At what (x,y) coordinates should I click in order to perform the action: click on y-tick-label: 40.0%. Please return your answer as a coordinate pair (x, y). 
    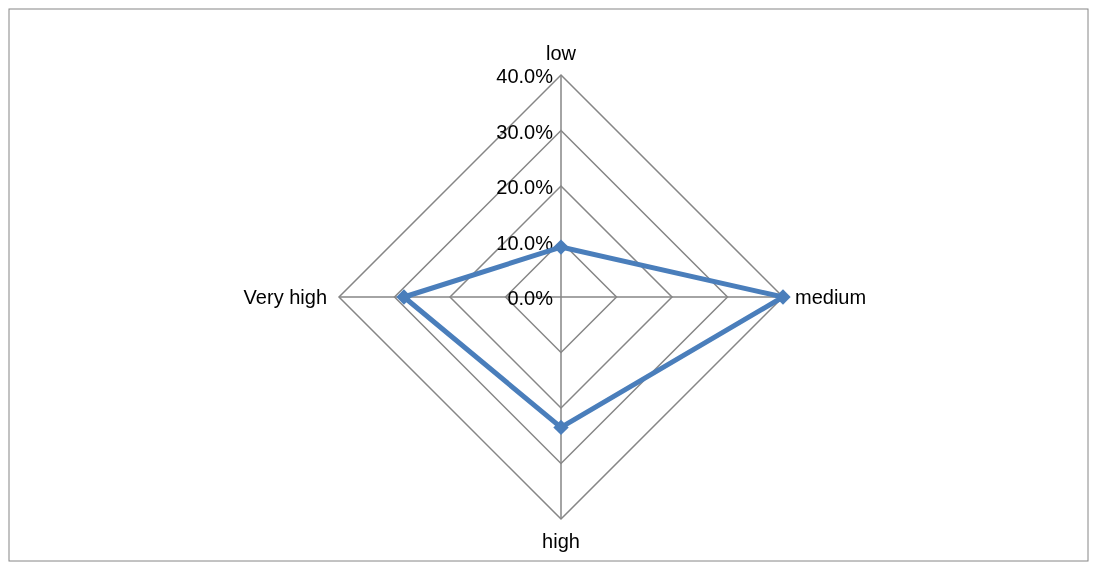
    Looking at the image, I should click on (525, 76).